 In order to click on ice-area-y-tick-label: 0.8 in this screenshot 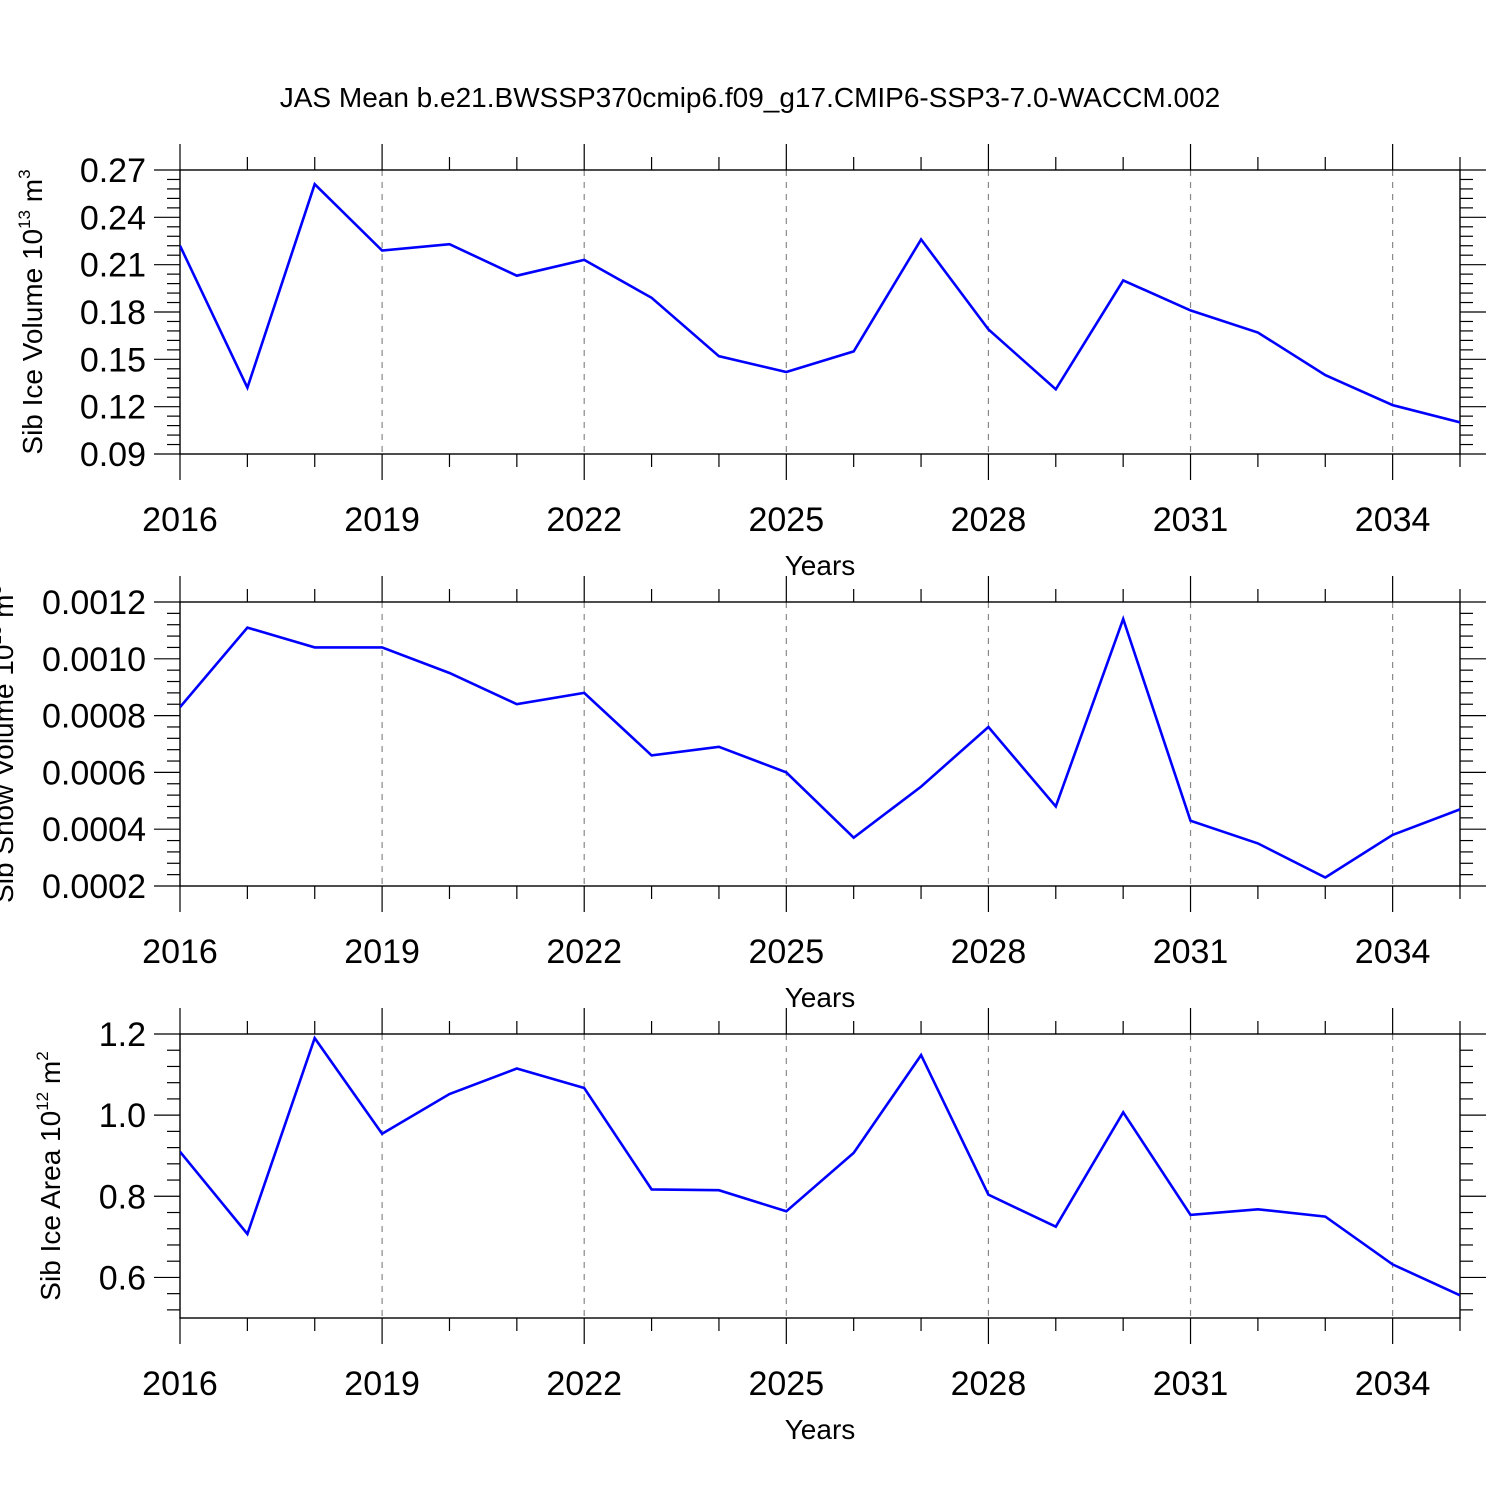, I will do `click(122, 1197)`.